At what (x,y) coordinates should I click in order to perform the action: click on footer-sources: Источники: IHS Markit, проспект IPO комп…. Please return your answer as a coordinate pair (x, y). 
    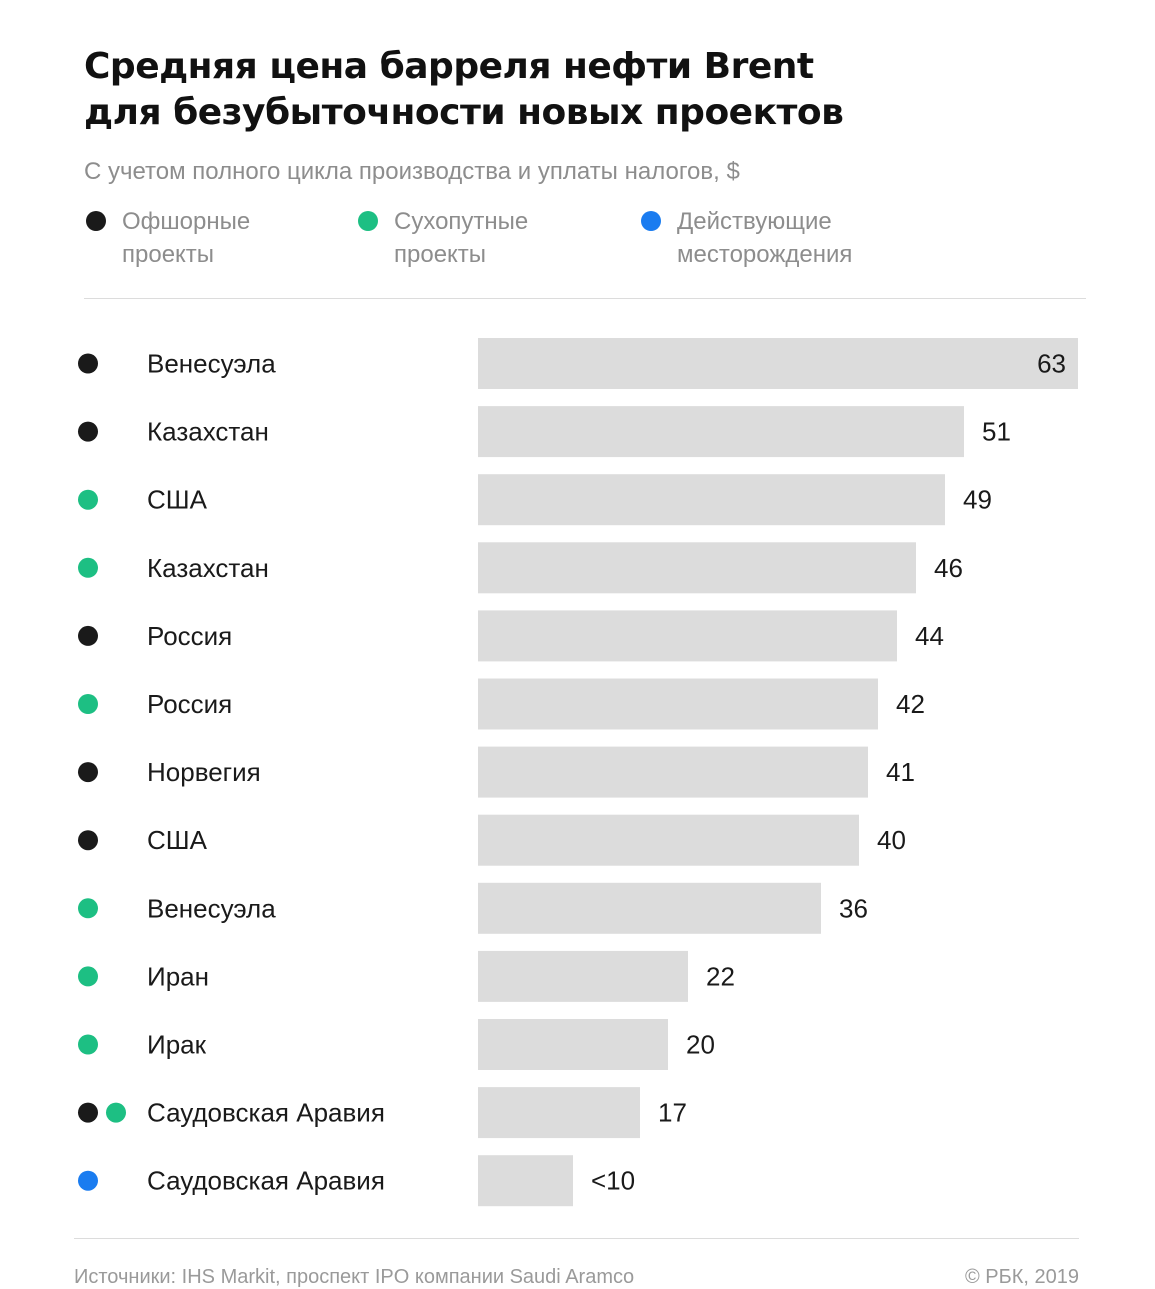
    Looking at the image, I should click on (354, 1277).